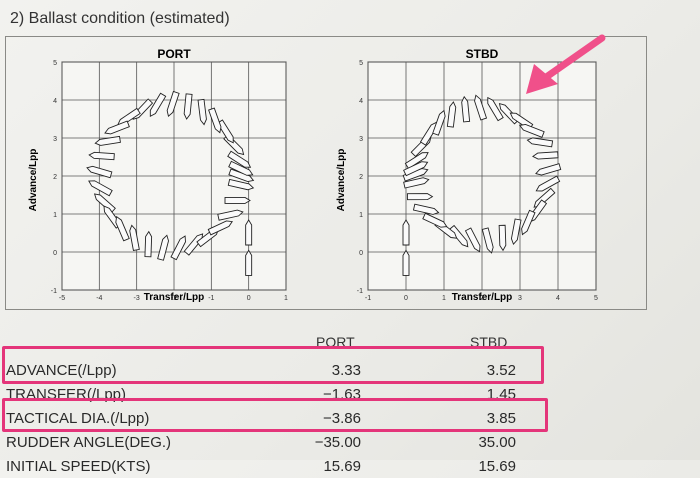 The height and width of the screenshot is (478, 700). Describe the element at coordinates (261, 466) in the screenshot. I see `table-row: INITIAL SPEED(KTS) 15.69 15.69` at that location.